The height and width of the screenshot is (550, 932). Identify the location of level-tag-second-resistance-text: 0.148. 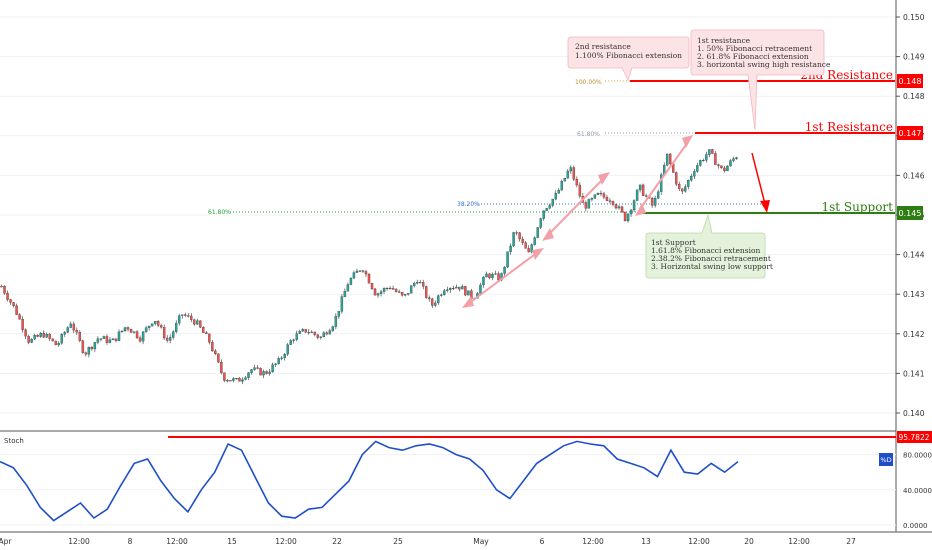
(910, 81).